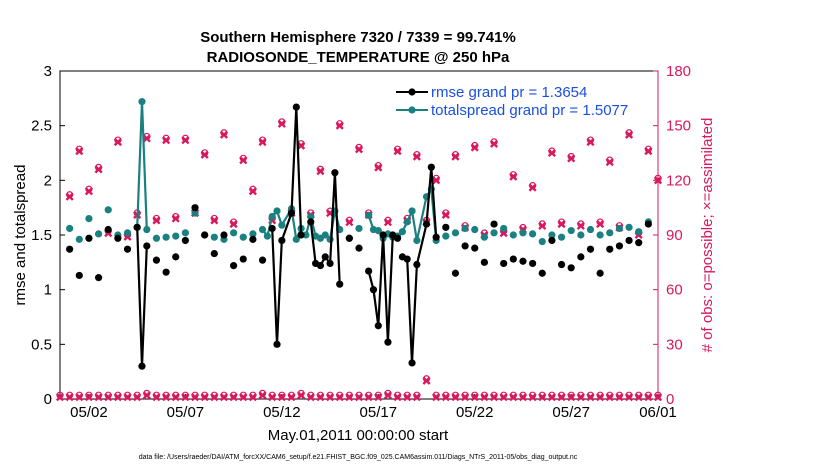 This screenshot has height=470, width=830. Describe the element at coordinates (678, 180) in the screenshot. I see `right-y-tick-label: 120` at that location.